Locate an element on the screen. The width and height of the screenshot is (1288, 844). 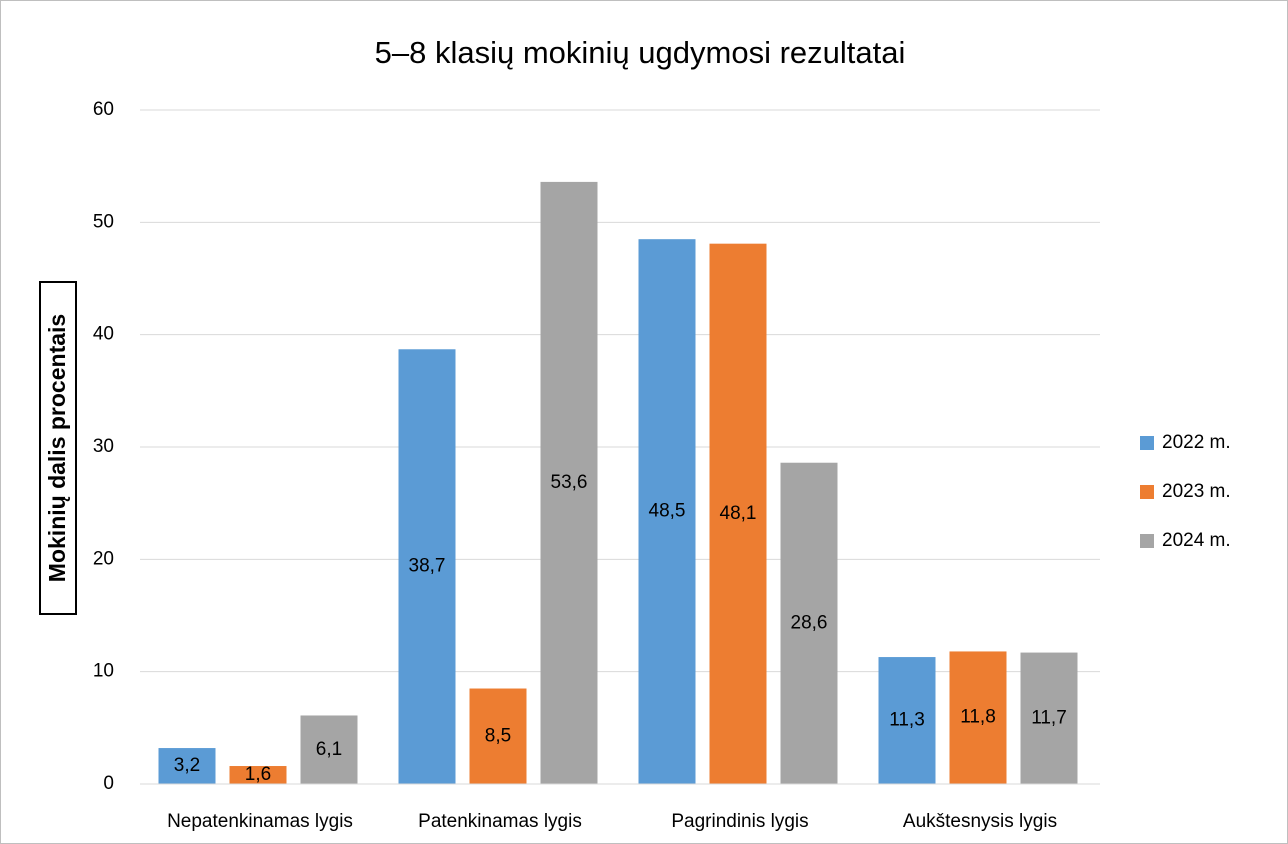
data-label: 48,1 is located at coordinates (738, 513).